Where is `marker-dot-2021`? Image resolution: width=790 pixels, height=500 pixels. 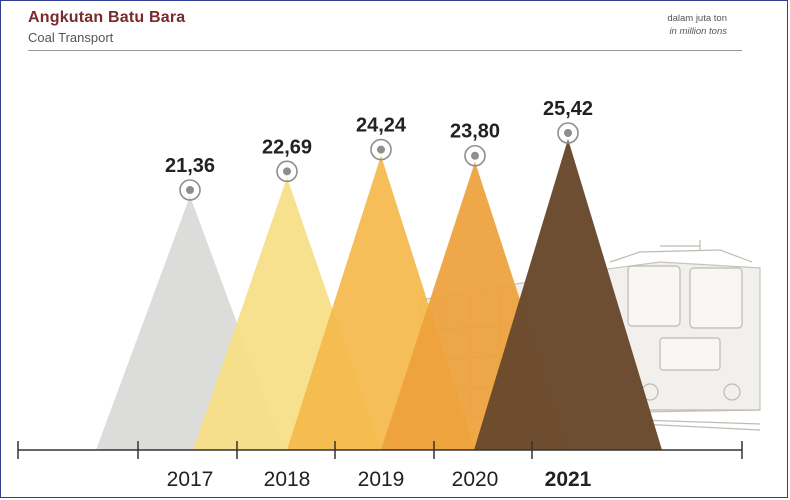 marker-dot-2021 is located at coordinates (568, 133).